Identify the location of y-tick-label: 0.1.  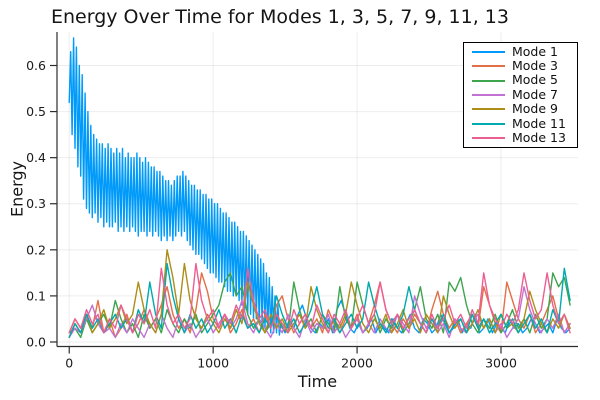
(36, 295).